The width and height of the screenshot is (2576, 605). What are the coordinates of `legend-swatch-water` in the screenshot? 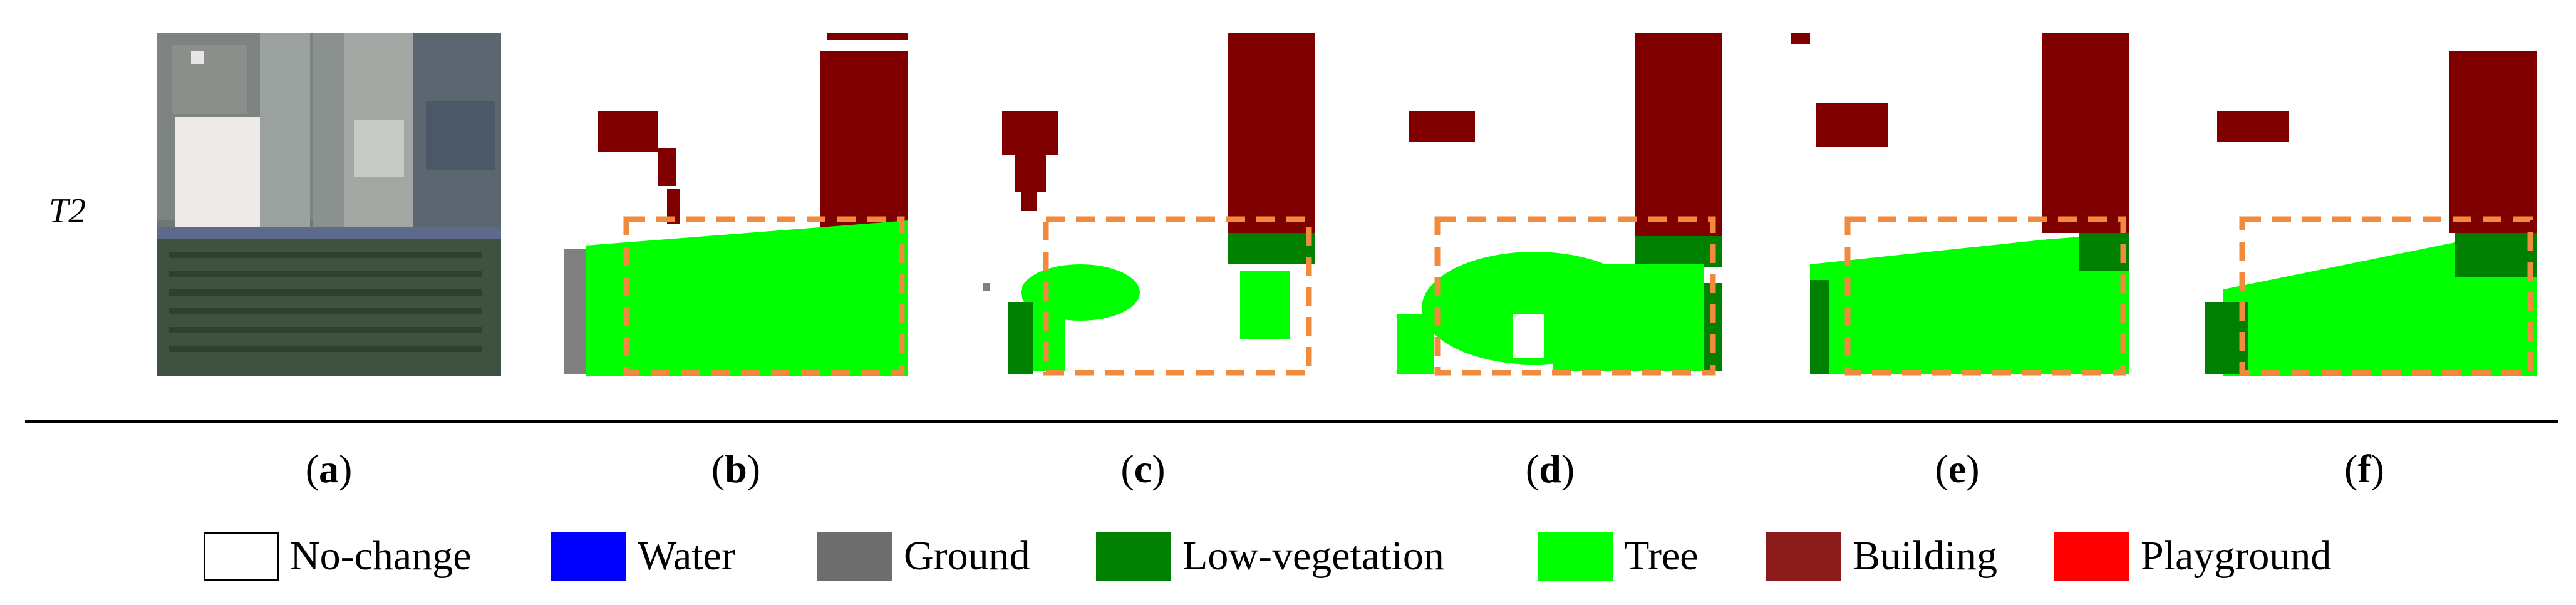 It's located at (588, 557).